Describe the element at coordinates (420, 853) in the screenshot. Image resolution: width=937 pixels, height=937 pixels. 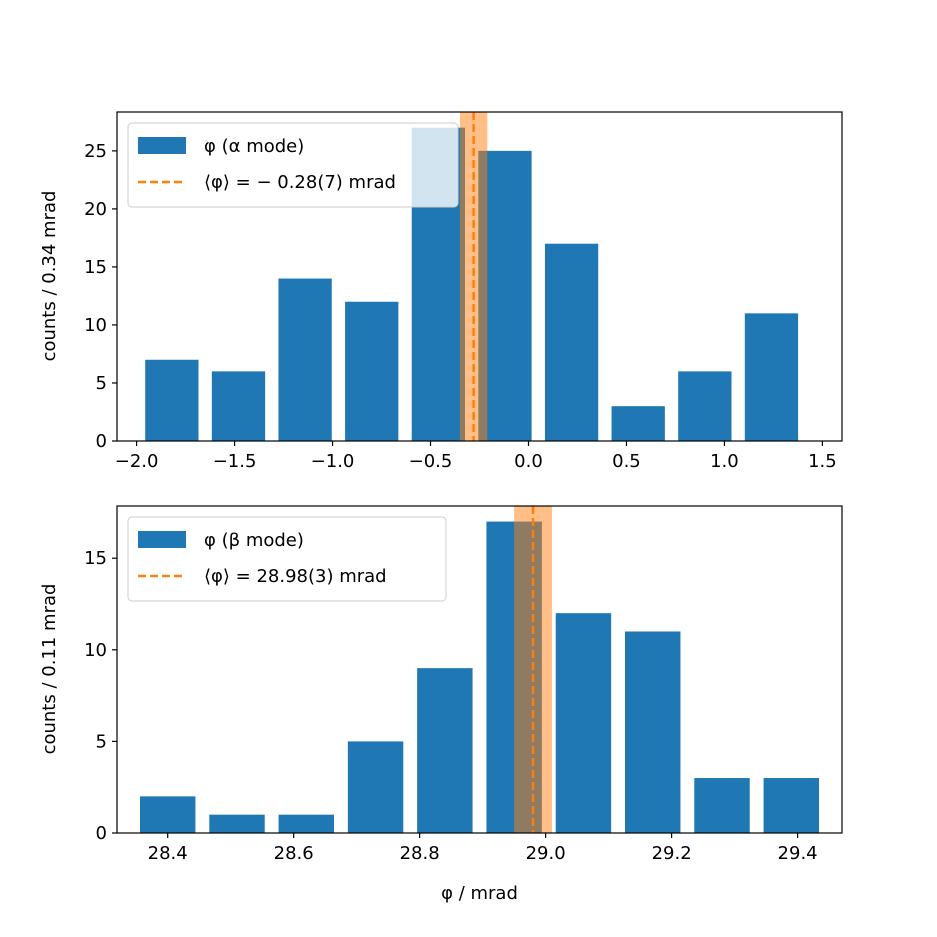
I see `x-tick-label: 28.8` at that location.